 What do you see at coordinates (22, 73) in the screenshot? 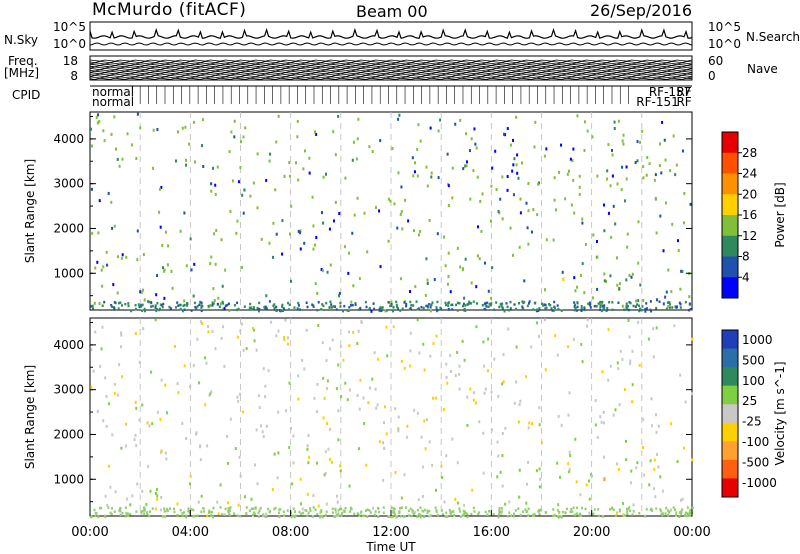
I see `freq-label-line2: [MHz]` at bounding box center [22, 73].